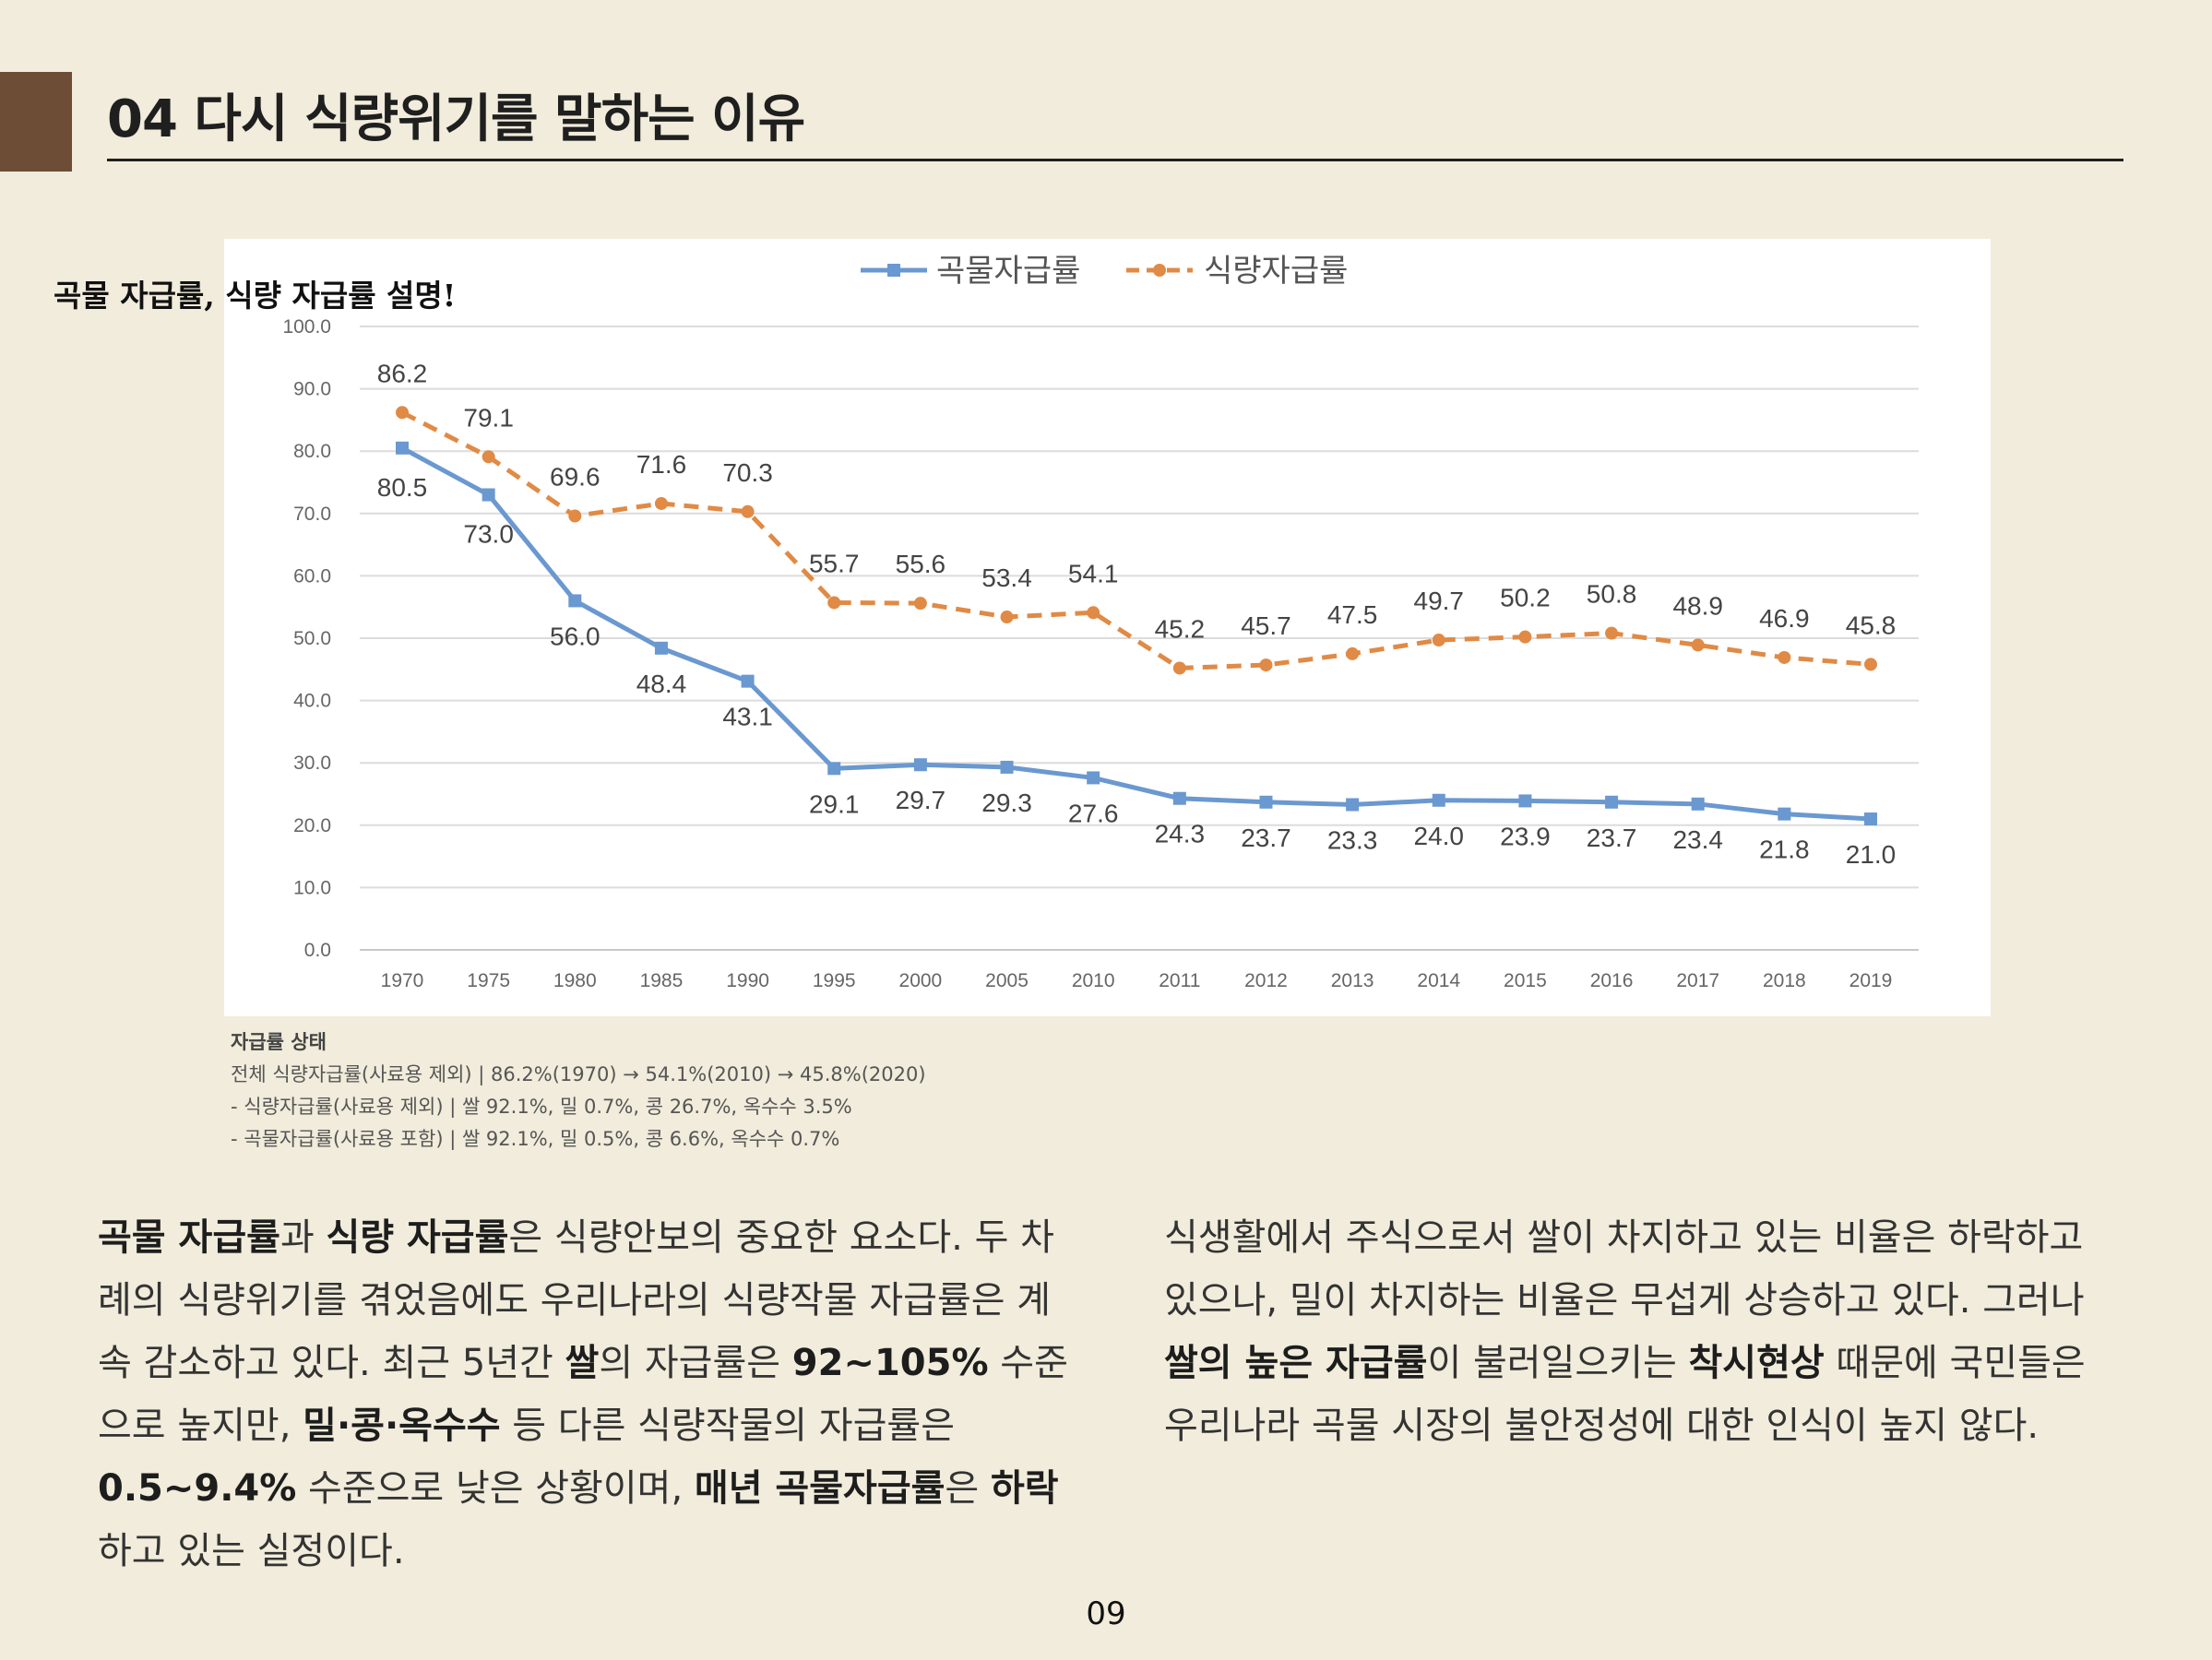 This screenshot has width=2212, height=1660. What do you see at coordinates (1697, 839) in the screenshot?
I see `data-label-grain: 23.4` at bounding box center [1697, 839].